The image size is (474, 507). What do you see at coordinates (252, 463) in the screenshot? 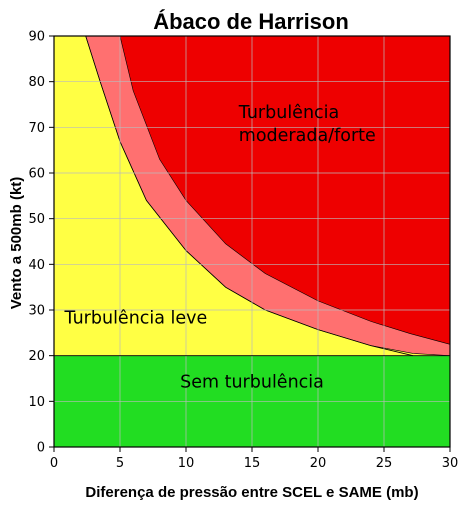
I see `x-tick-label: 15` at bounding box center [252, 463].